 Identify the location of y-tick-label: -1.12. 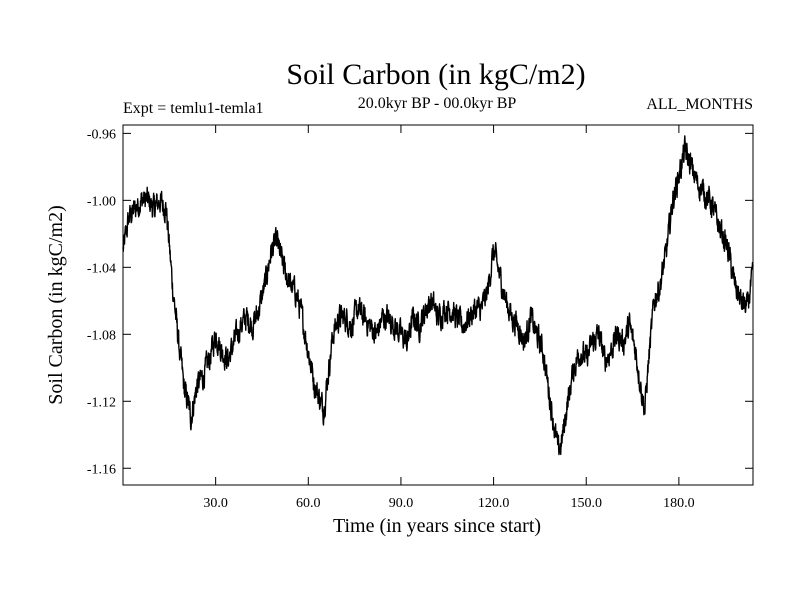
(101, 402).